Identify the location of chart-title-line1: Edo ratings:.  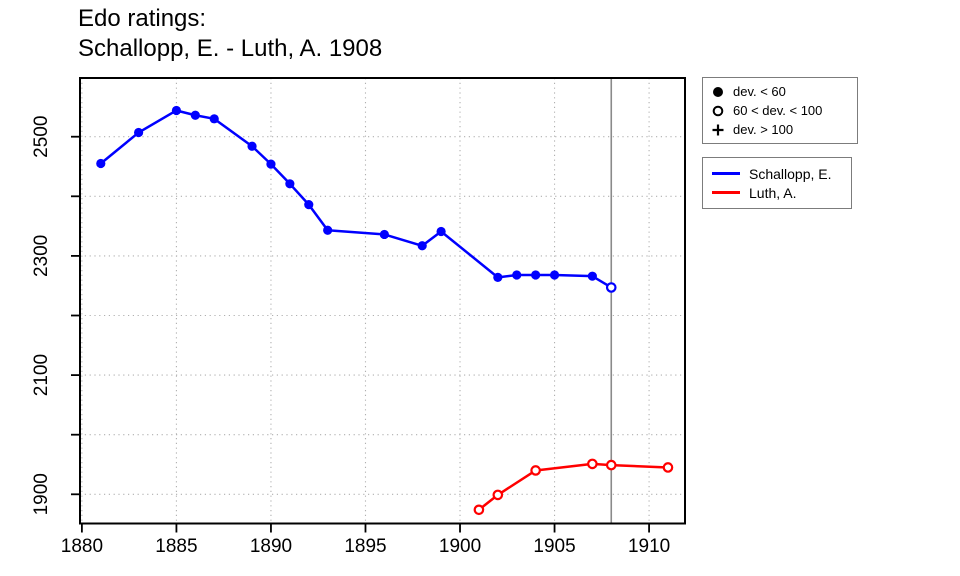
(142, 18).